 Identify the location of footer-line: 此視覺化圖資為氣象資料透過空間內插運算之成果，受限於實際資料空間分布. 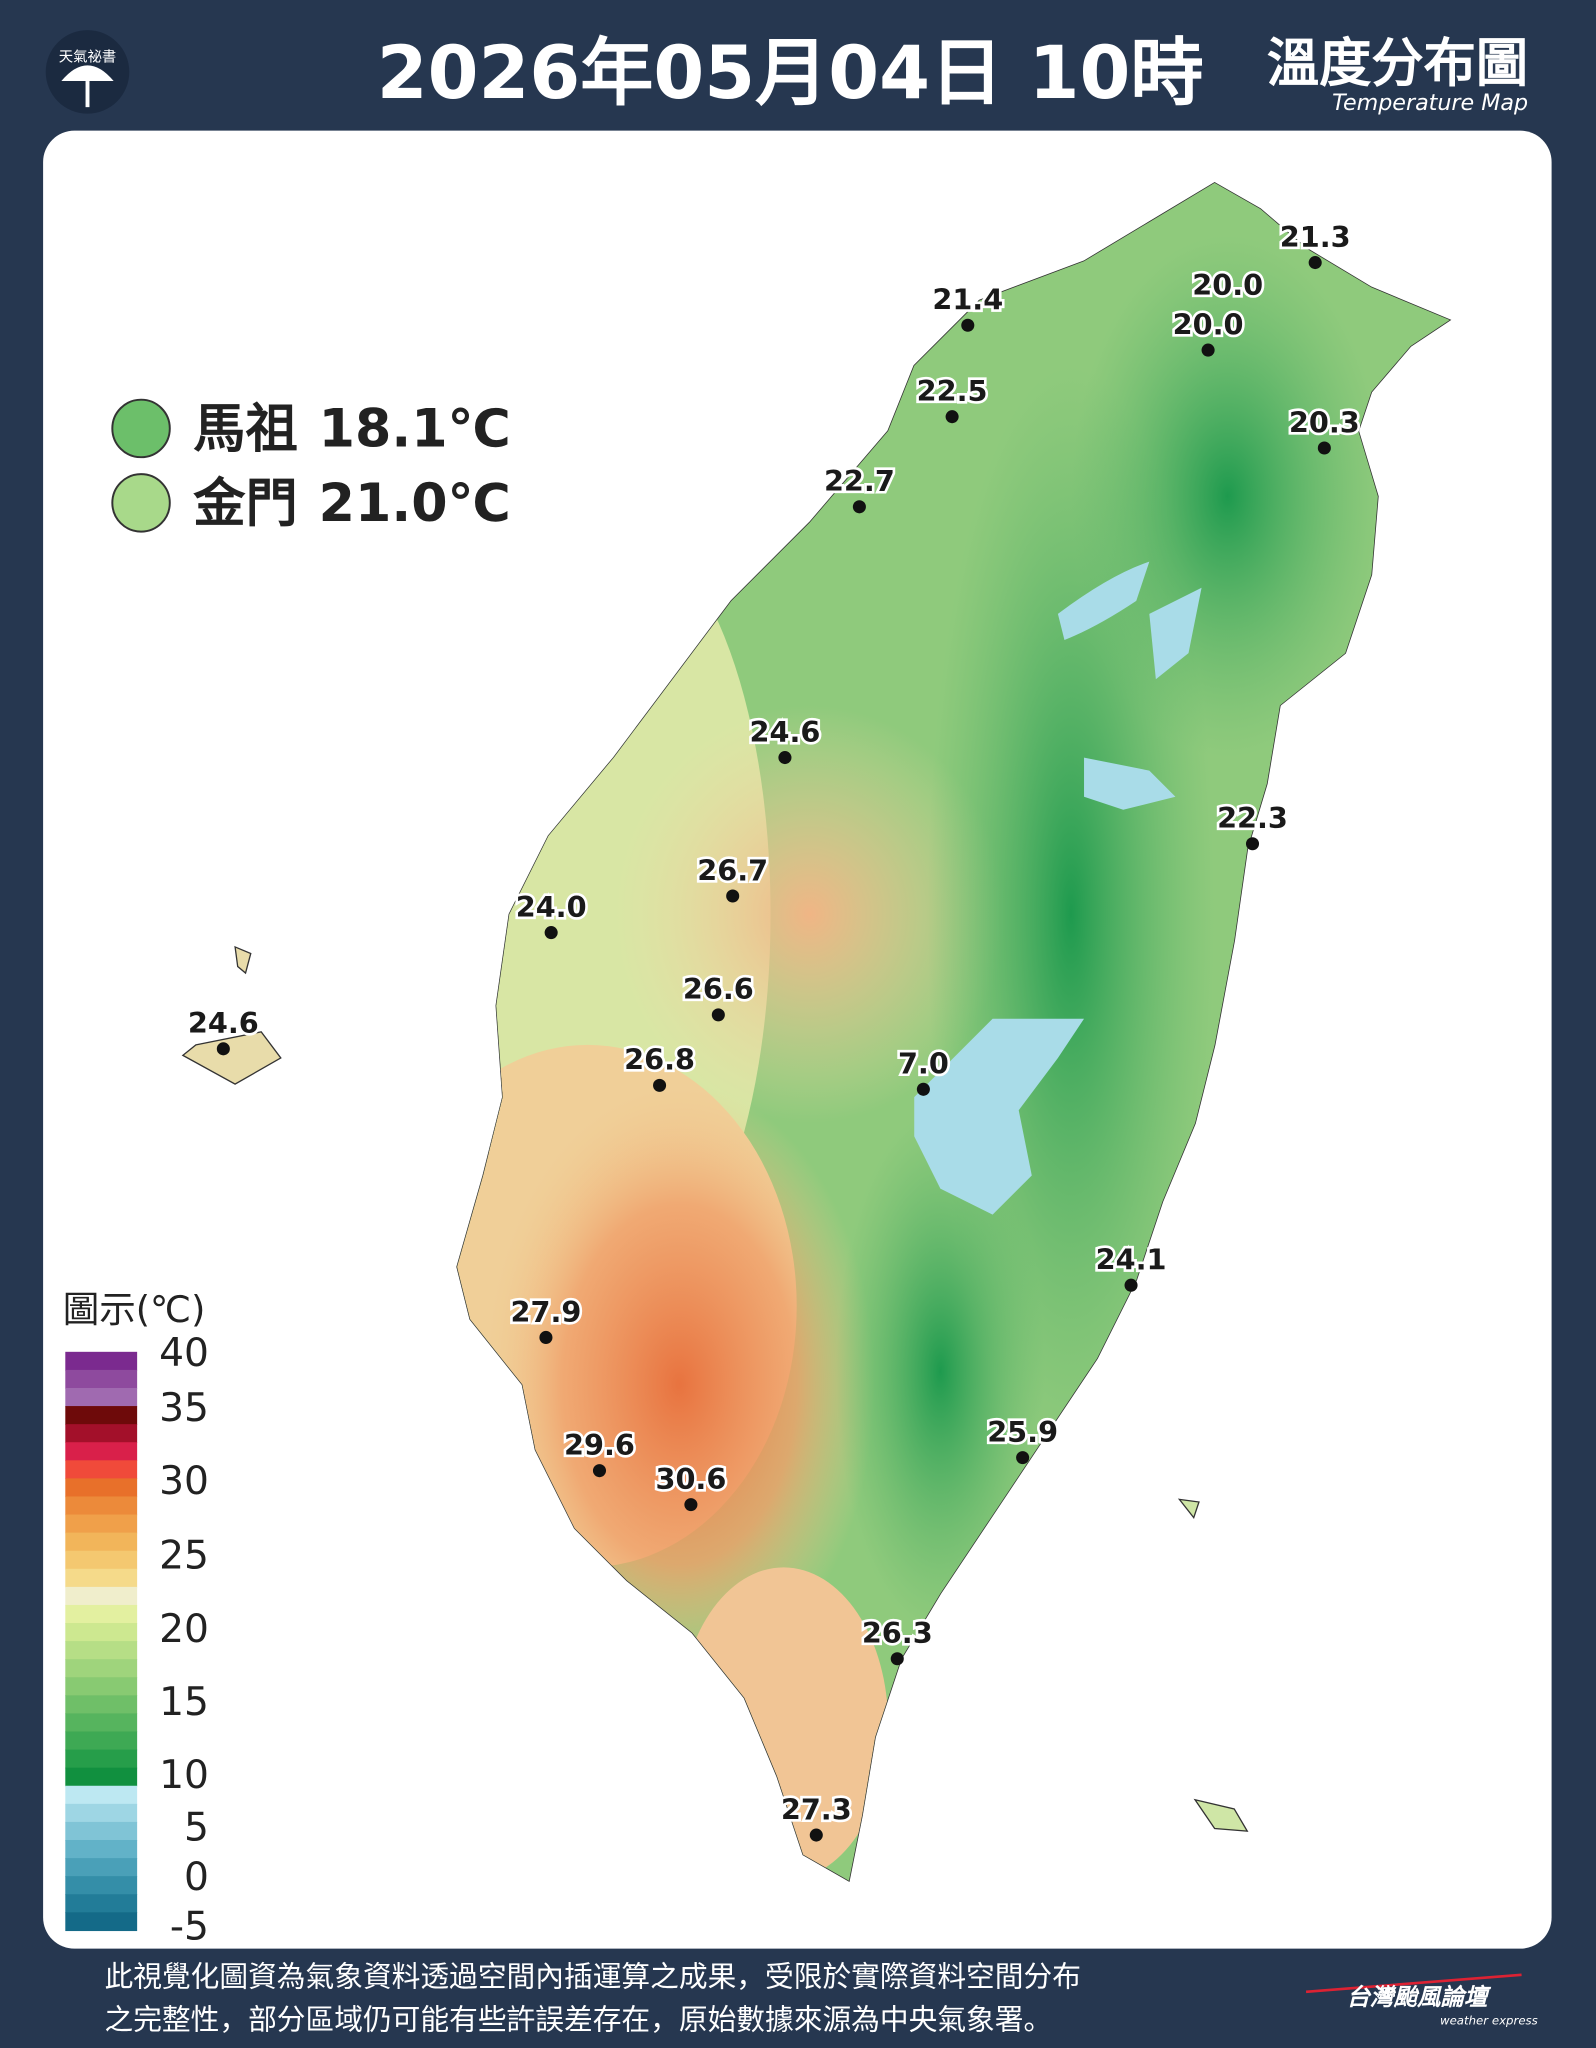
(592, 1977).